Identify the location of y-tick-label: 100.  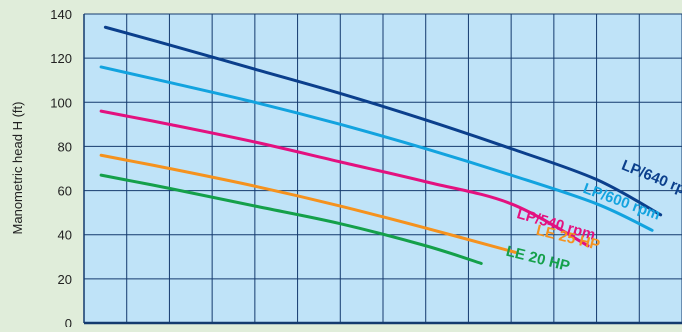
(61, 102).